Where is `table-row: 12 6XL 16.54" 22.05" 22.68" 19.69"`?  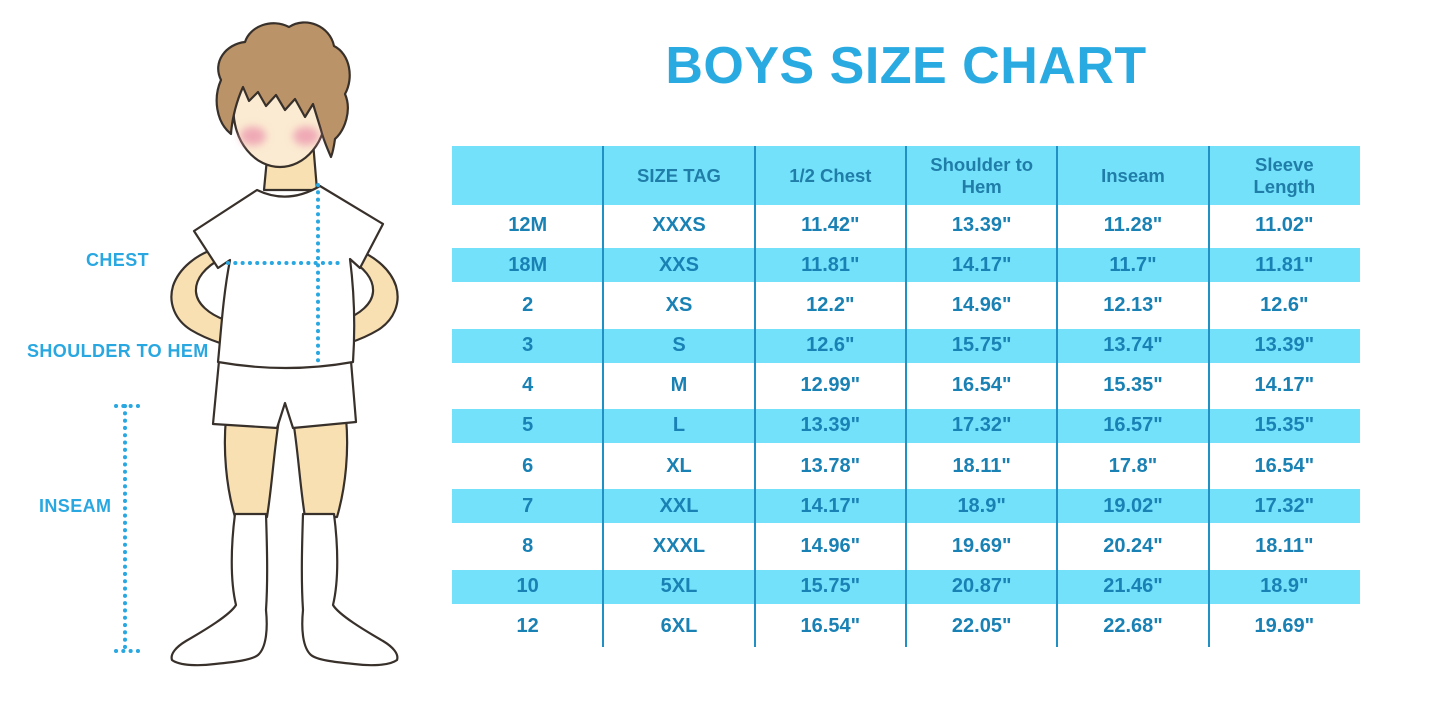 table-row: 12 6XL 16.54" 22.05" 22.68" 19.69" is located at coordinates (906, 627).